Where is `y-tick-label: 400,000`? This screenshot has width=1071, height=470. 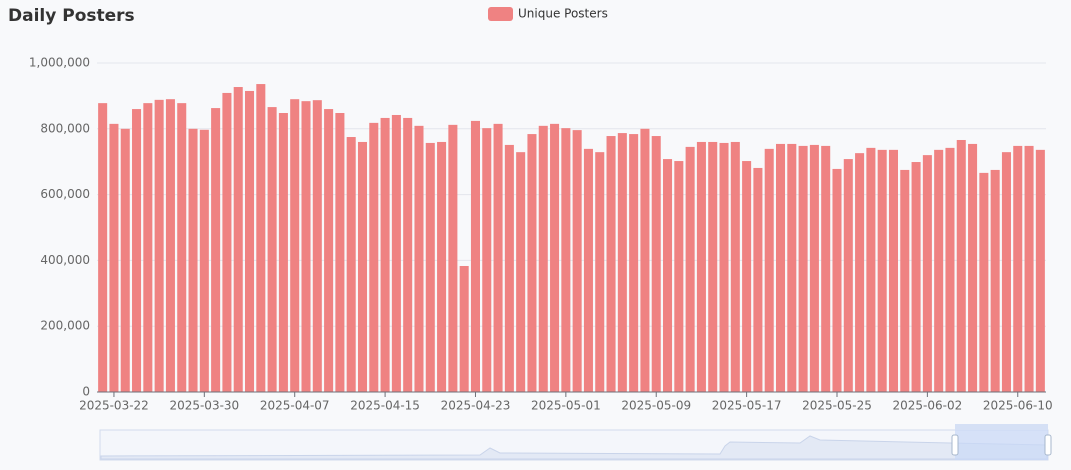 y-tick-label: 400,000 is located at coordinates (65, 260).